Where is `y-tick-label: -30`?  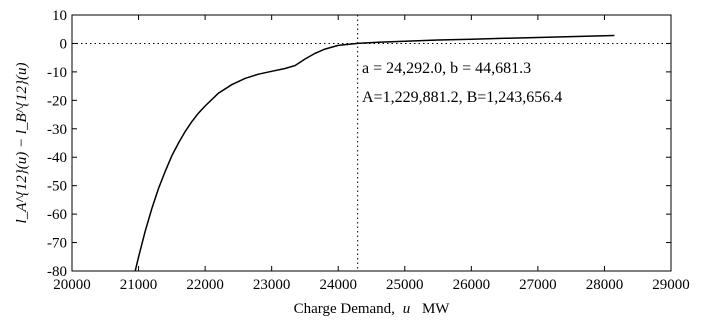 y-tick-label: -30 is located at coordinates (57, 130).